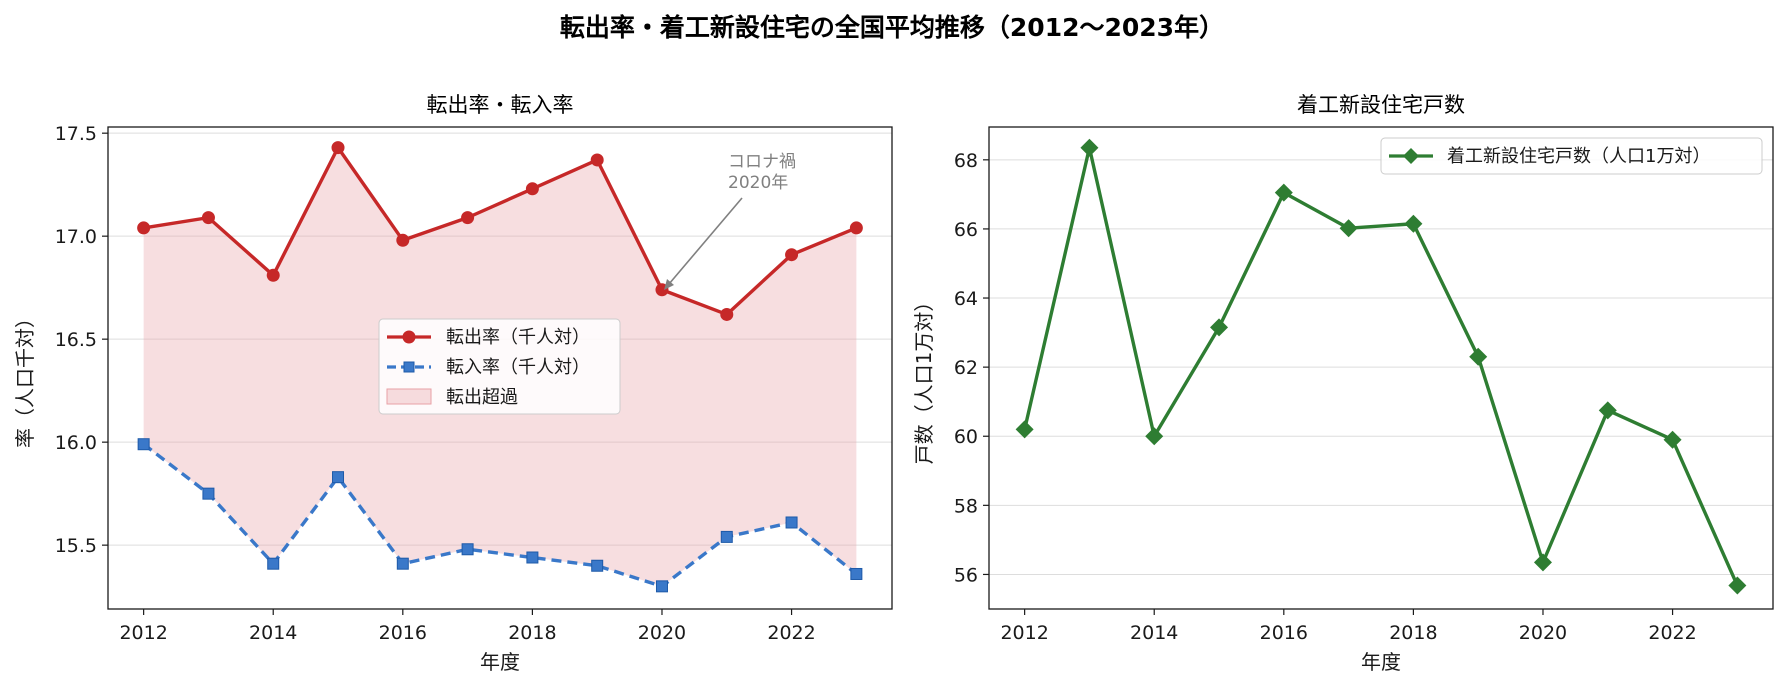  I want to click on annotation-covid: コロナ禍 2020年, so click(730, 221).